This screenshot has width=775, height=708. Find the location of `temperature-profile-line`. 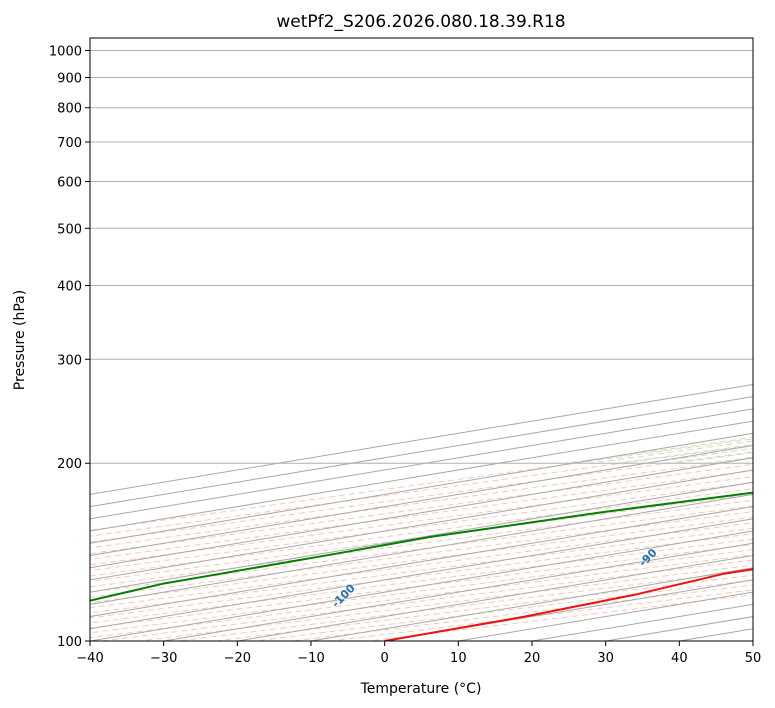

temperature-profile-line is located at coordinates (568, 604).